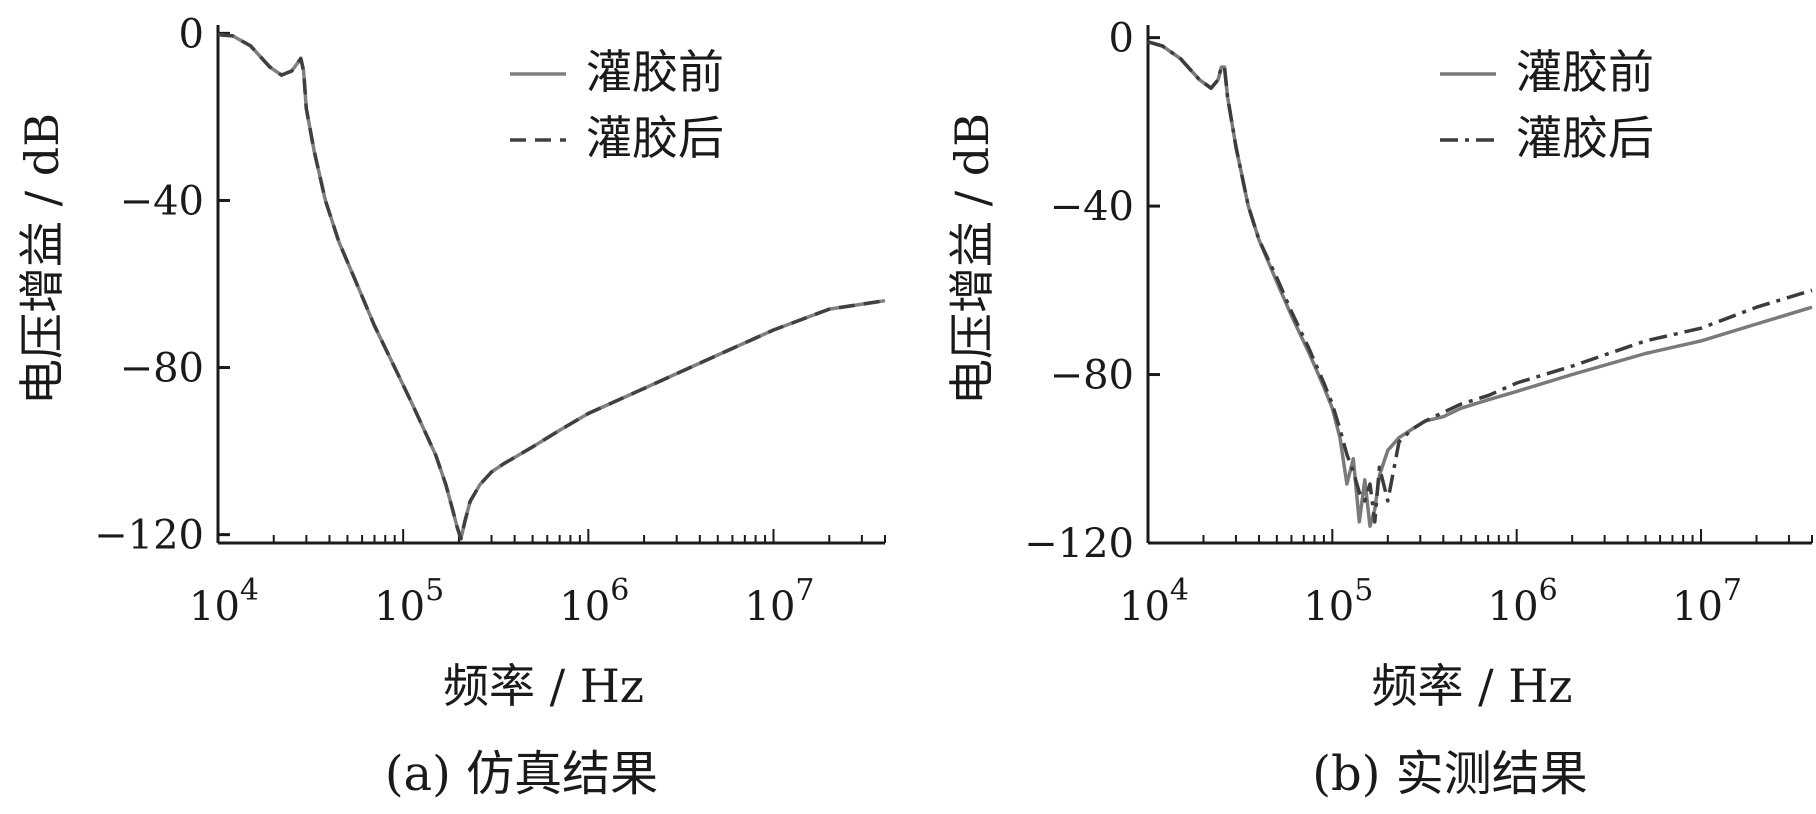  What do you see at coordinates (521, 774) in the screenshot?
I see `chart-caption: (a) 仿真结果` at bounding box center [521, 774].